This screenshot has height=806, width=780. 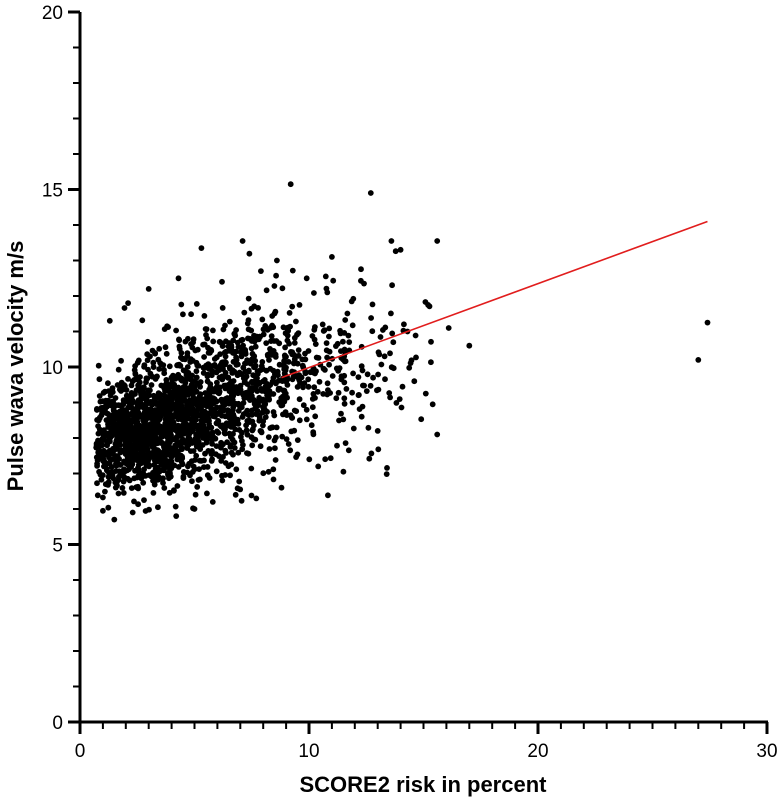 What do you see at coordinates (15, 366) in the screenshot?
I see `y-axis-title: Pulse wava velocity m/s` at bounding box center [15, 366].